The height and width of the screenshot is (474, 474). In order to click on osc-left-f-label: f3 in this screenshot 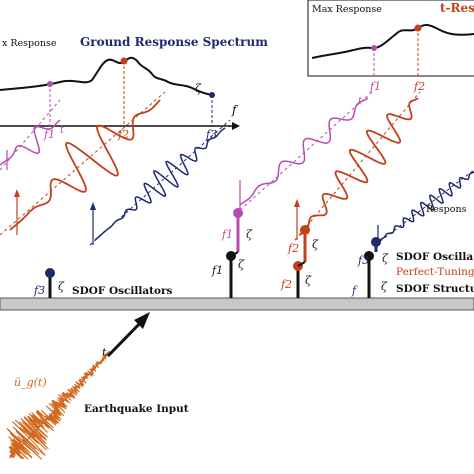, I will do `click(39, 290)`.